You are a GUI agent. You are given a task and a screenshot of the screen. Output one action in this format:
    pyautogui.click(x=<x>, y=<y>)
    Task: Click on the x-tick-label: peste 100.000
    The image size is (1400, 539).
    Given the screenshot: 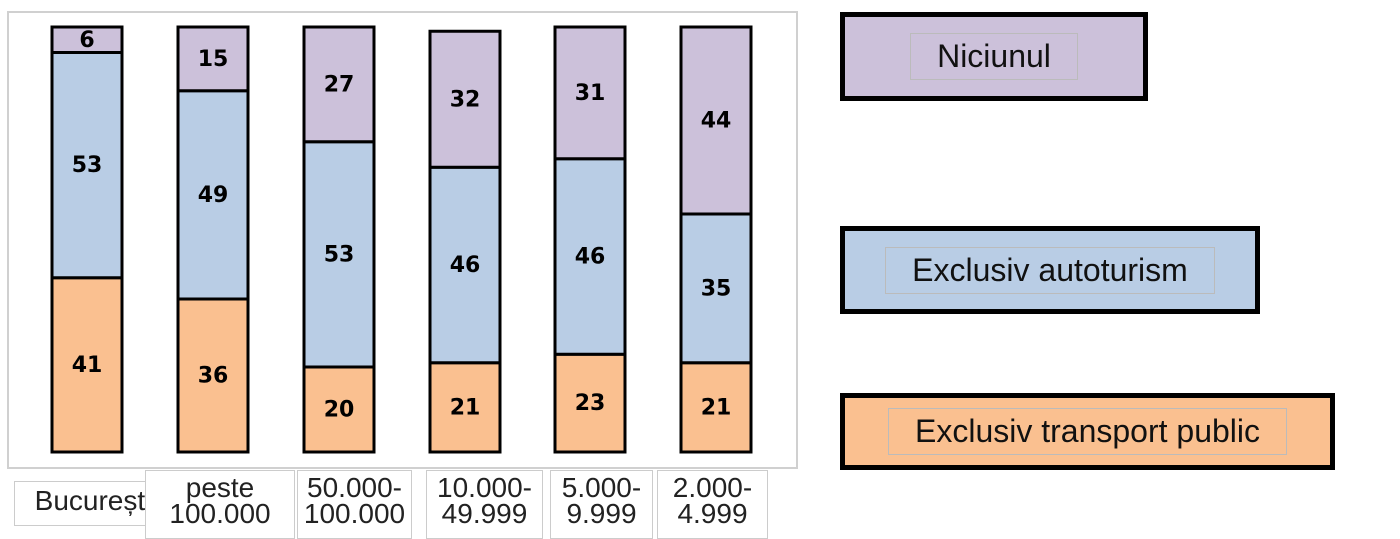 What is the action you would take?
    pyautogui.click(x=220, y=504)
    